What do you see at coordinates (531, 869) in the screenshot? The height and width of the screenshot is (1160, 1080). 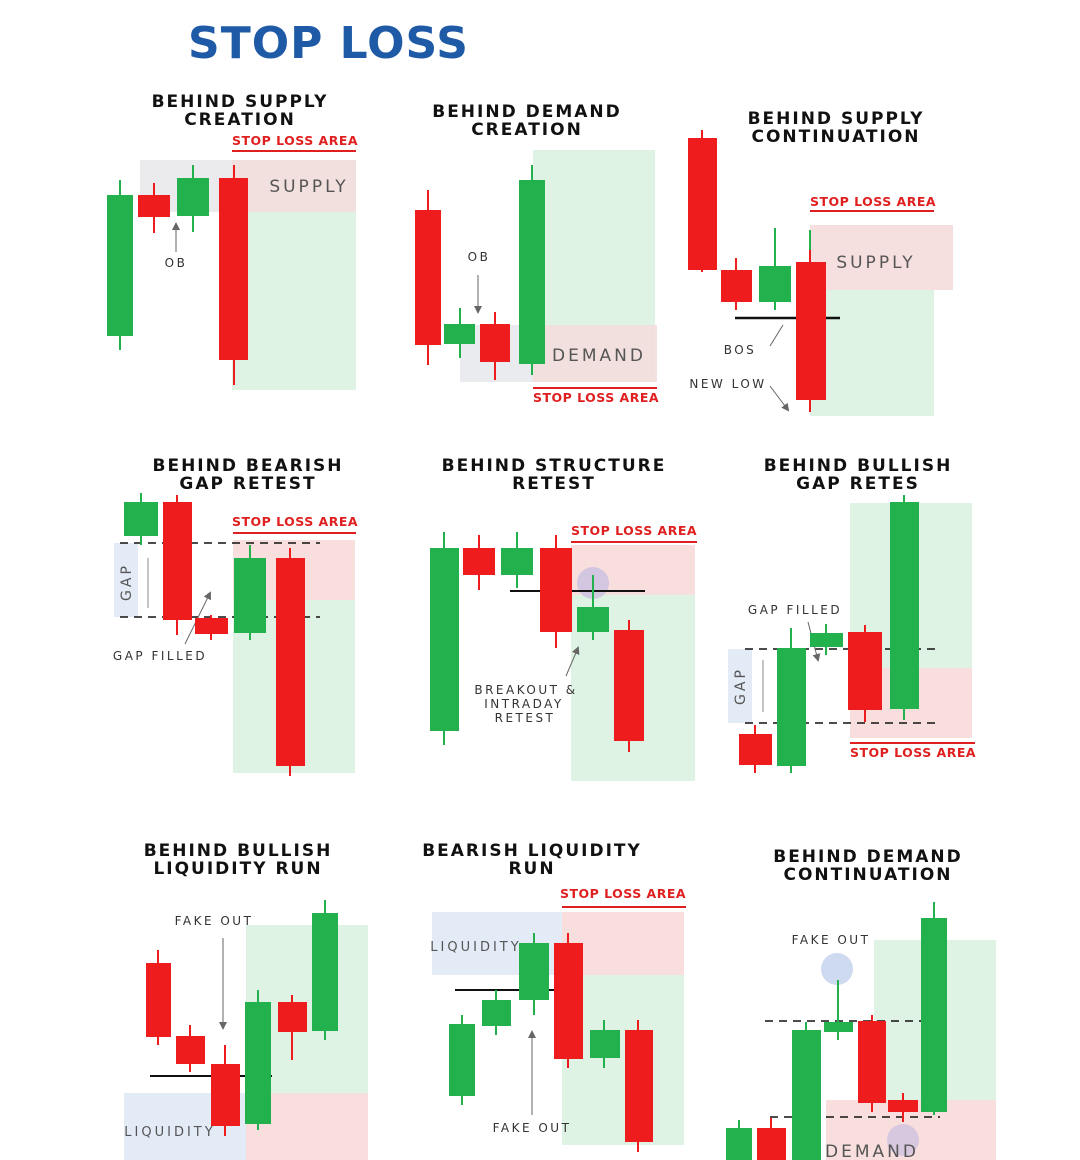 I see `panel-title: RUN` at bounding box center [531, 869].